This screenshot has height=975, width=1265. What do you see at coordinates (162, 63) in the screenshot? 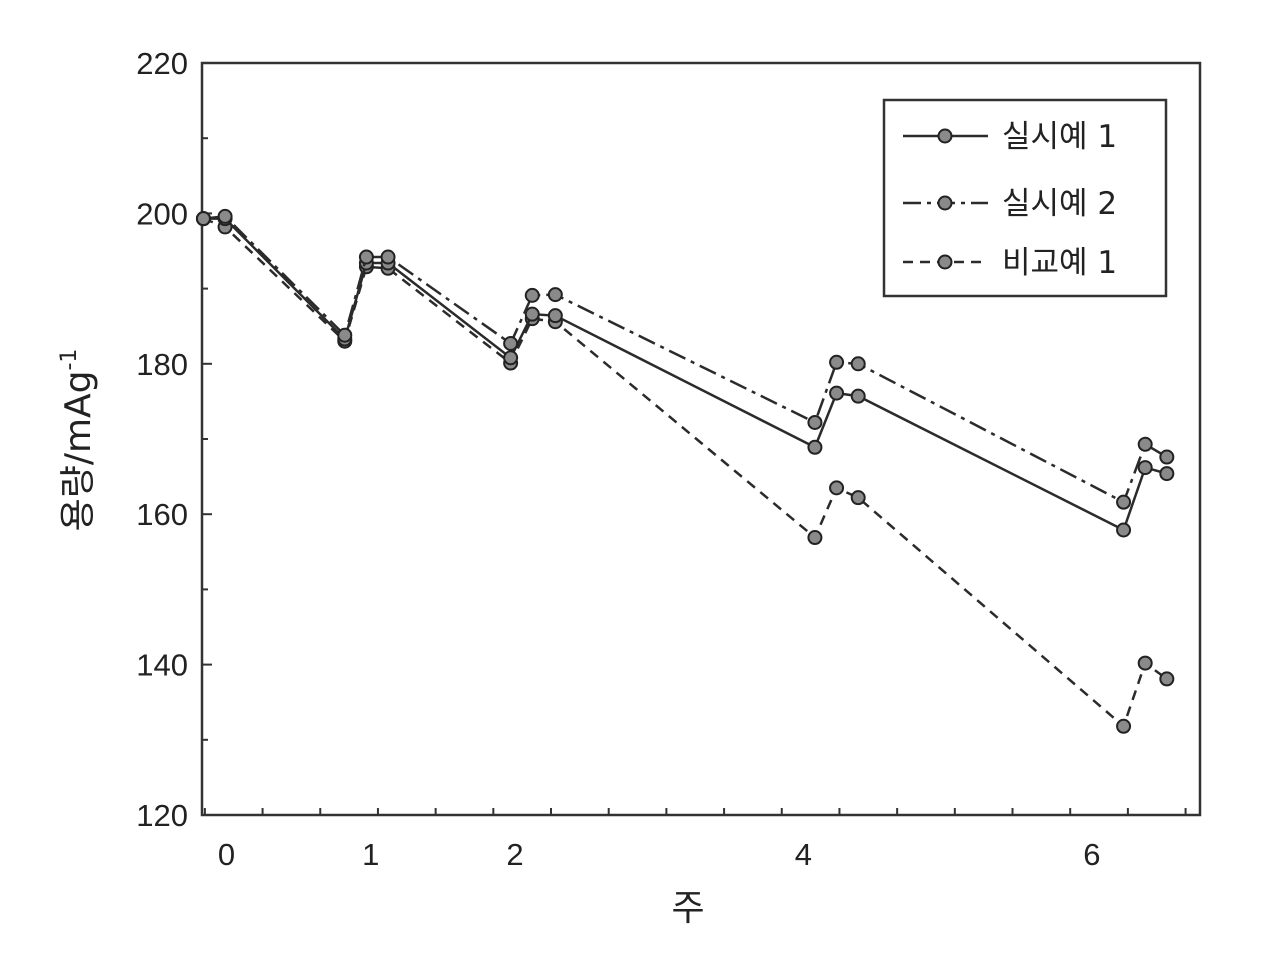
I see `y-tick-label: 220` at bounding box center [162, 63].